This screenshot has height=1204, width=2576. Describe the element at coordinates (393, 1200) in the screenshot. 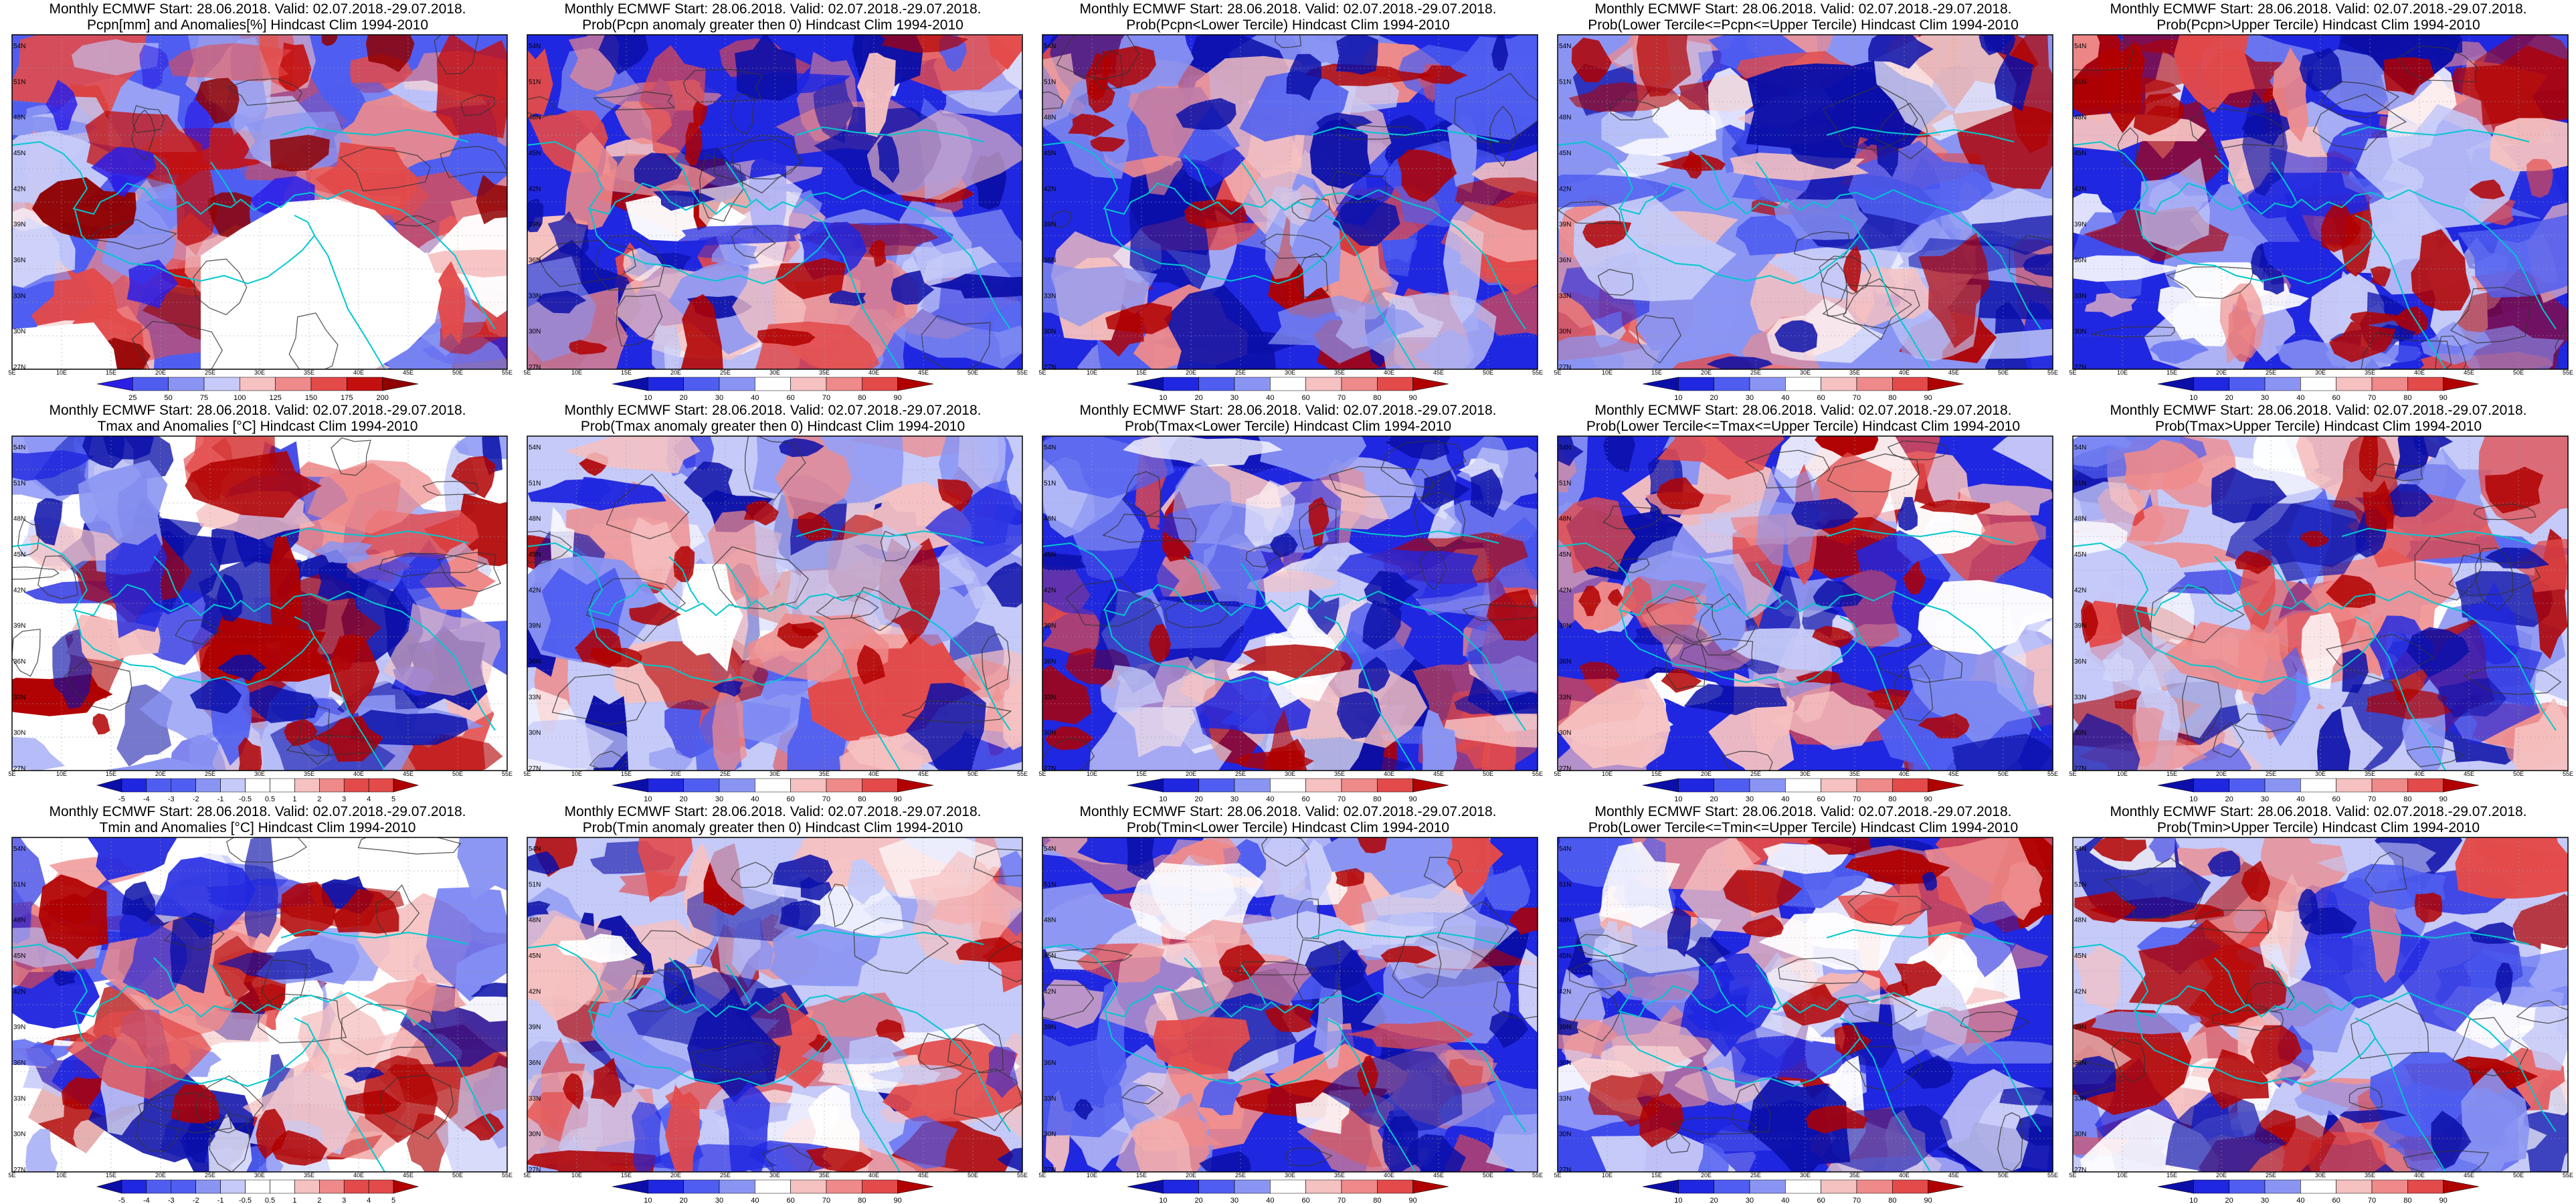

I see `colorbar-label: 5` at that location.